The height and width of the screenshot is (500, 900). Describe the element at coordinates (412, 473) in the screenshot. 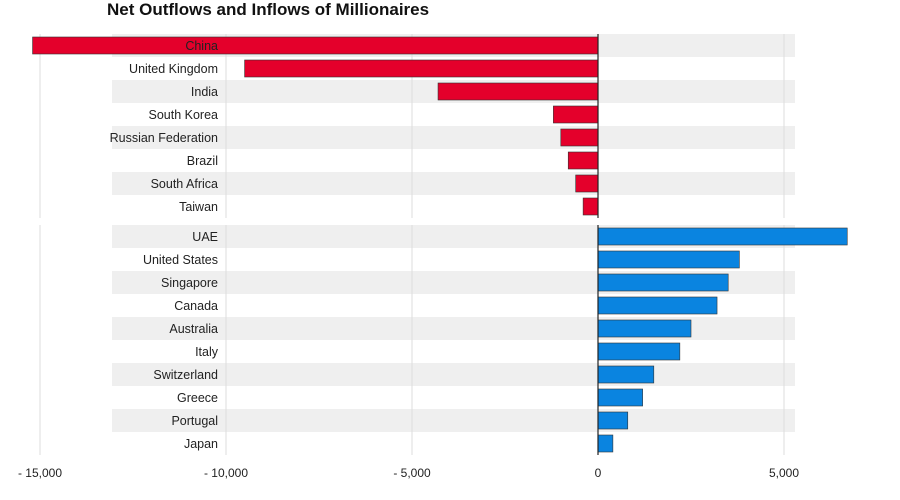

I see `x-tick-5-000: - 5,000` at that location.